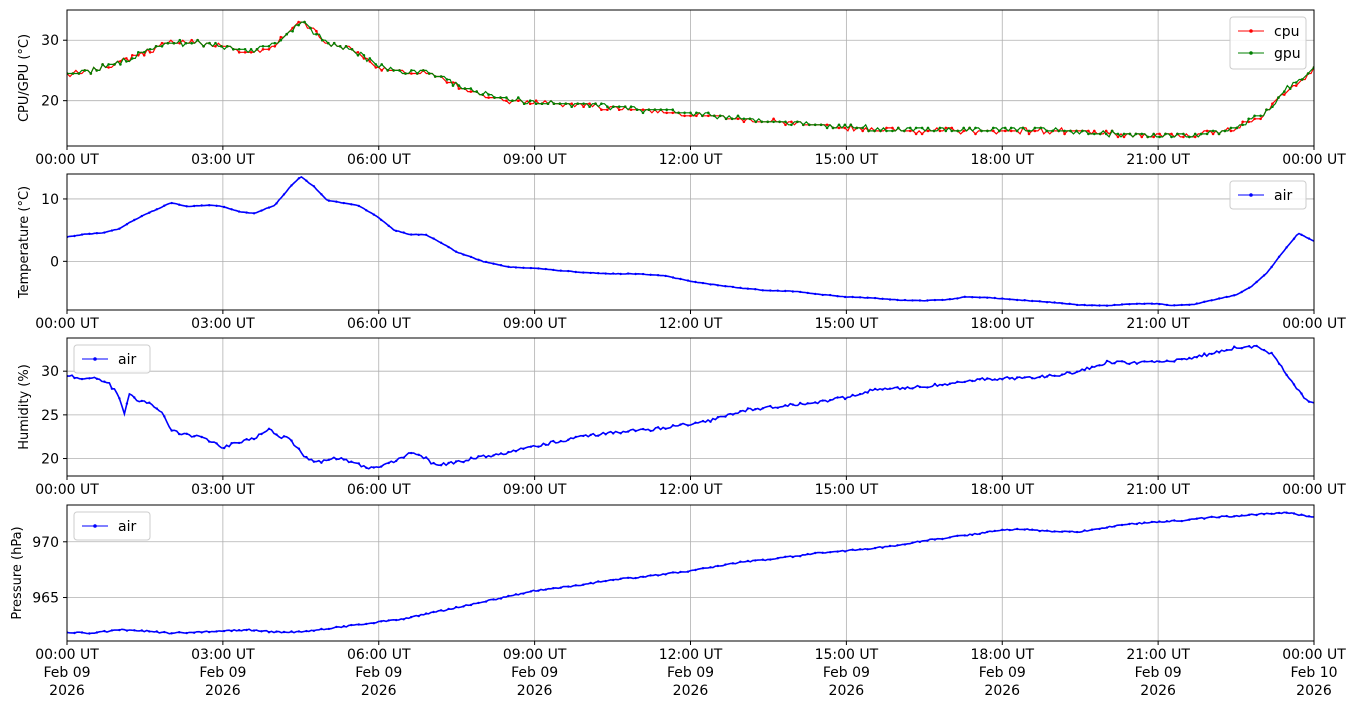 Image resolution: width=1354 pixels, height=707 pixels. What do you see at coordinates (24, 78) in the screenshot?
I see `y-axis-label: CPU/GPU (°C)` at bounding box center [24, 78].